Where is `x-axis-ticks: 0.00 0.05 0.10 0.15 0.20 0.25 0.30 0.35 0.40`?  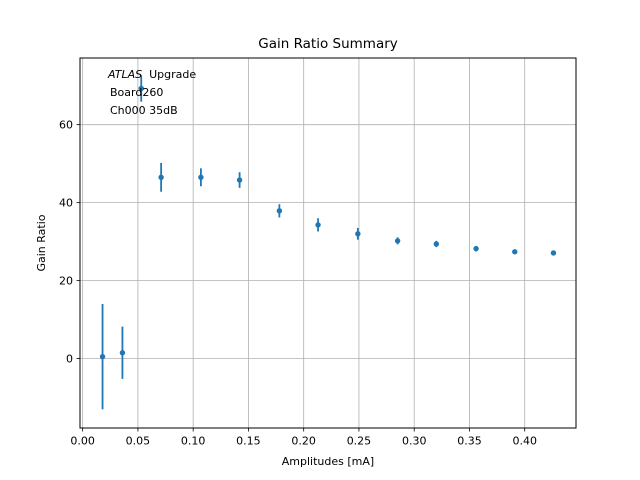
x-axis-ticks: 0.00 0.05 0.10 0.15 0.20 0.25 0.30 0.35 0.40 is located at coordinates (303, 438).